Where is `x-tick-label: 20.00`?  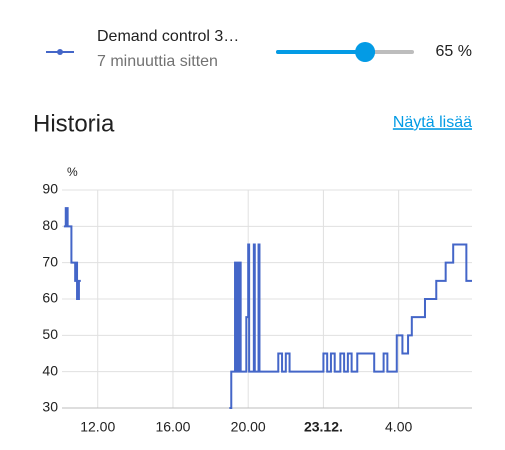
x-tick-label: 20.00 is located at coordinates (248, 427).